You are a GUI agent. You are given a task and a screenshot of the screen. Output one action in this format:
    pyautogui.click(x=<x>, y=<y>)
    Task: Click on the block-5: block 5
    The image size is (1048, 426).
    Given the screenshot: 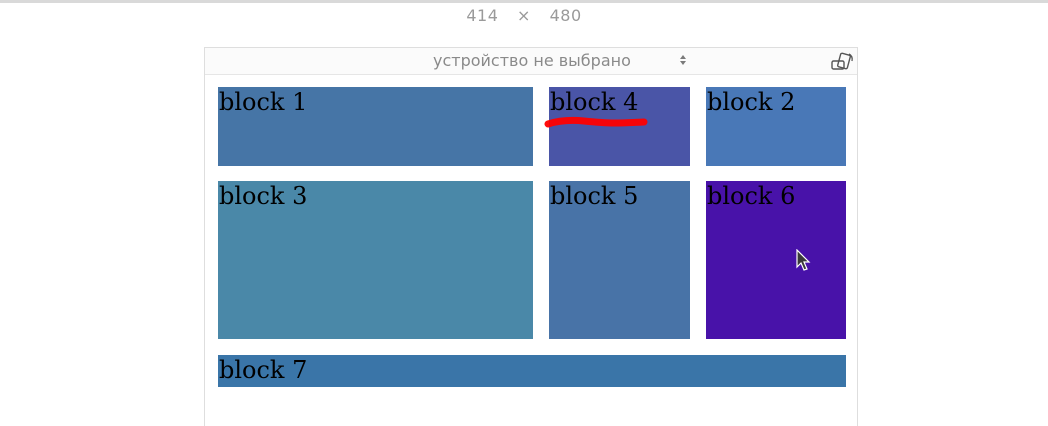 What is the action you would take?
    pyautogui.click(x=619, y=260)
    